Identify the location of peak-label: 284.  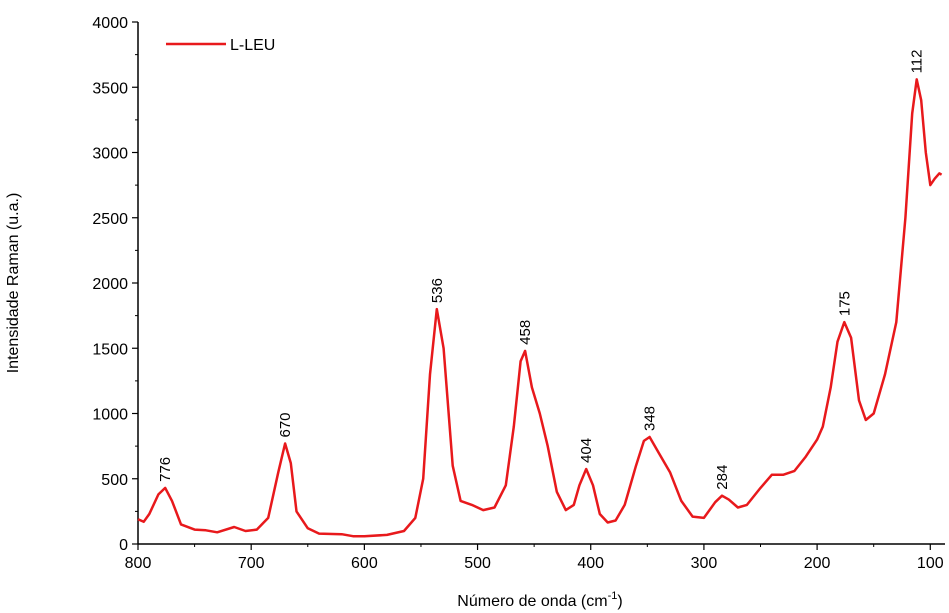
(722, 477).